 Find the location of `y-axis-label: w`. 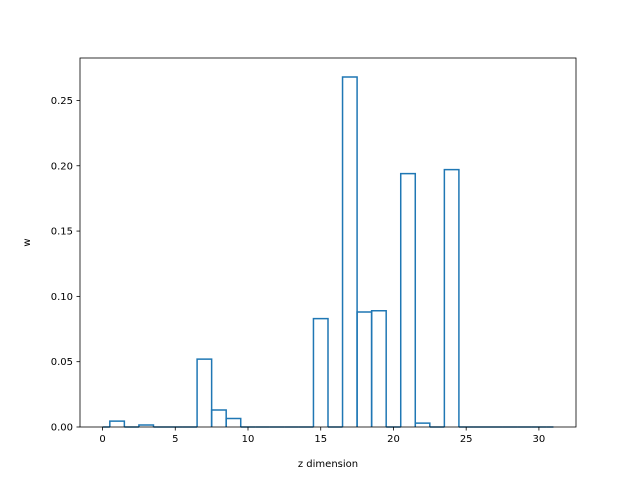

y-axis-label: w is located at coordinates (27, 242).